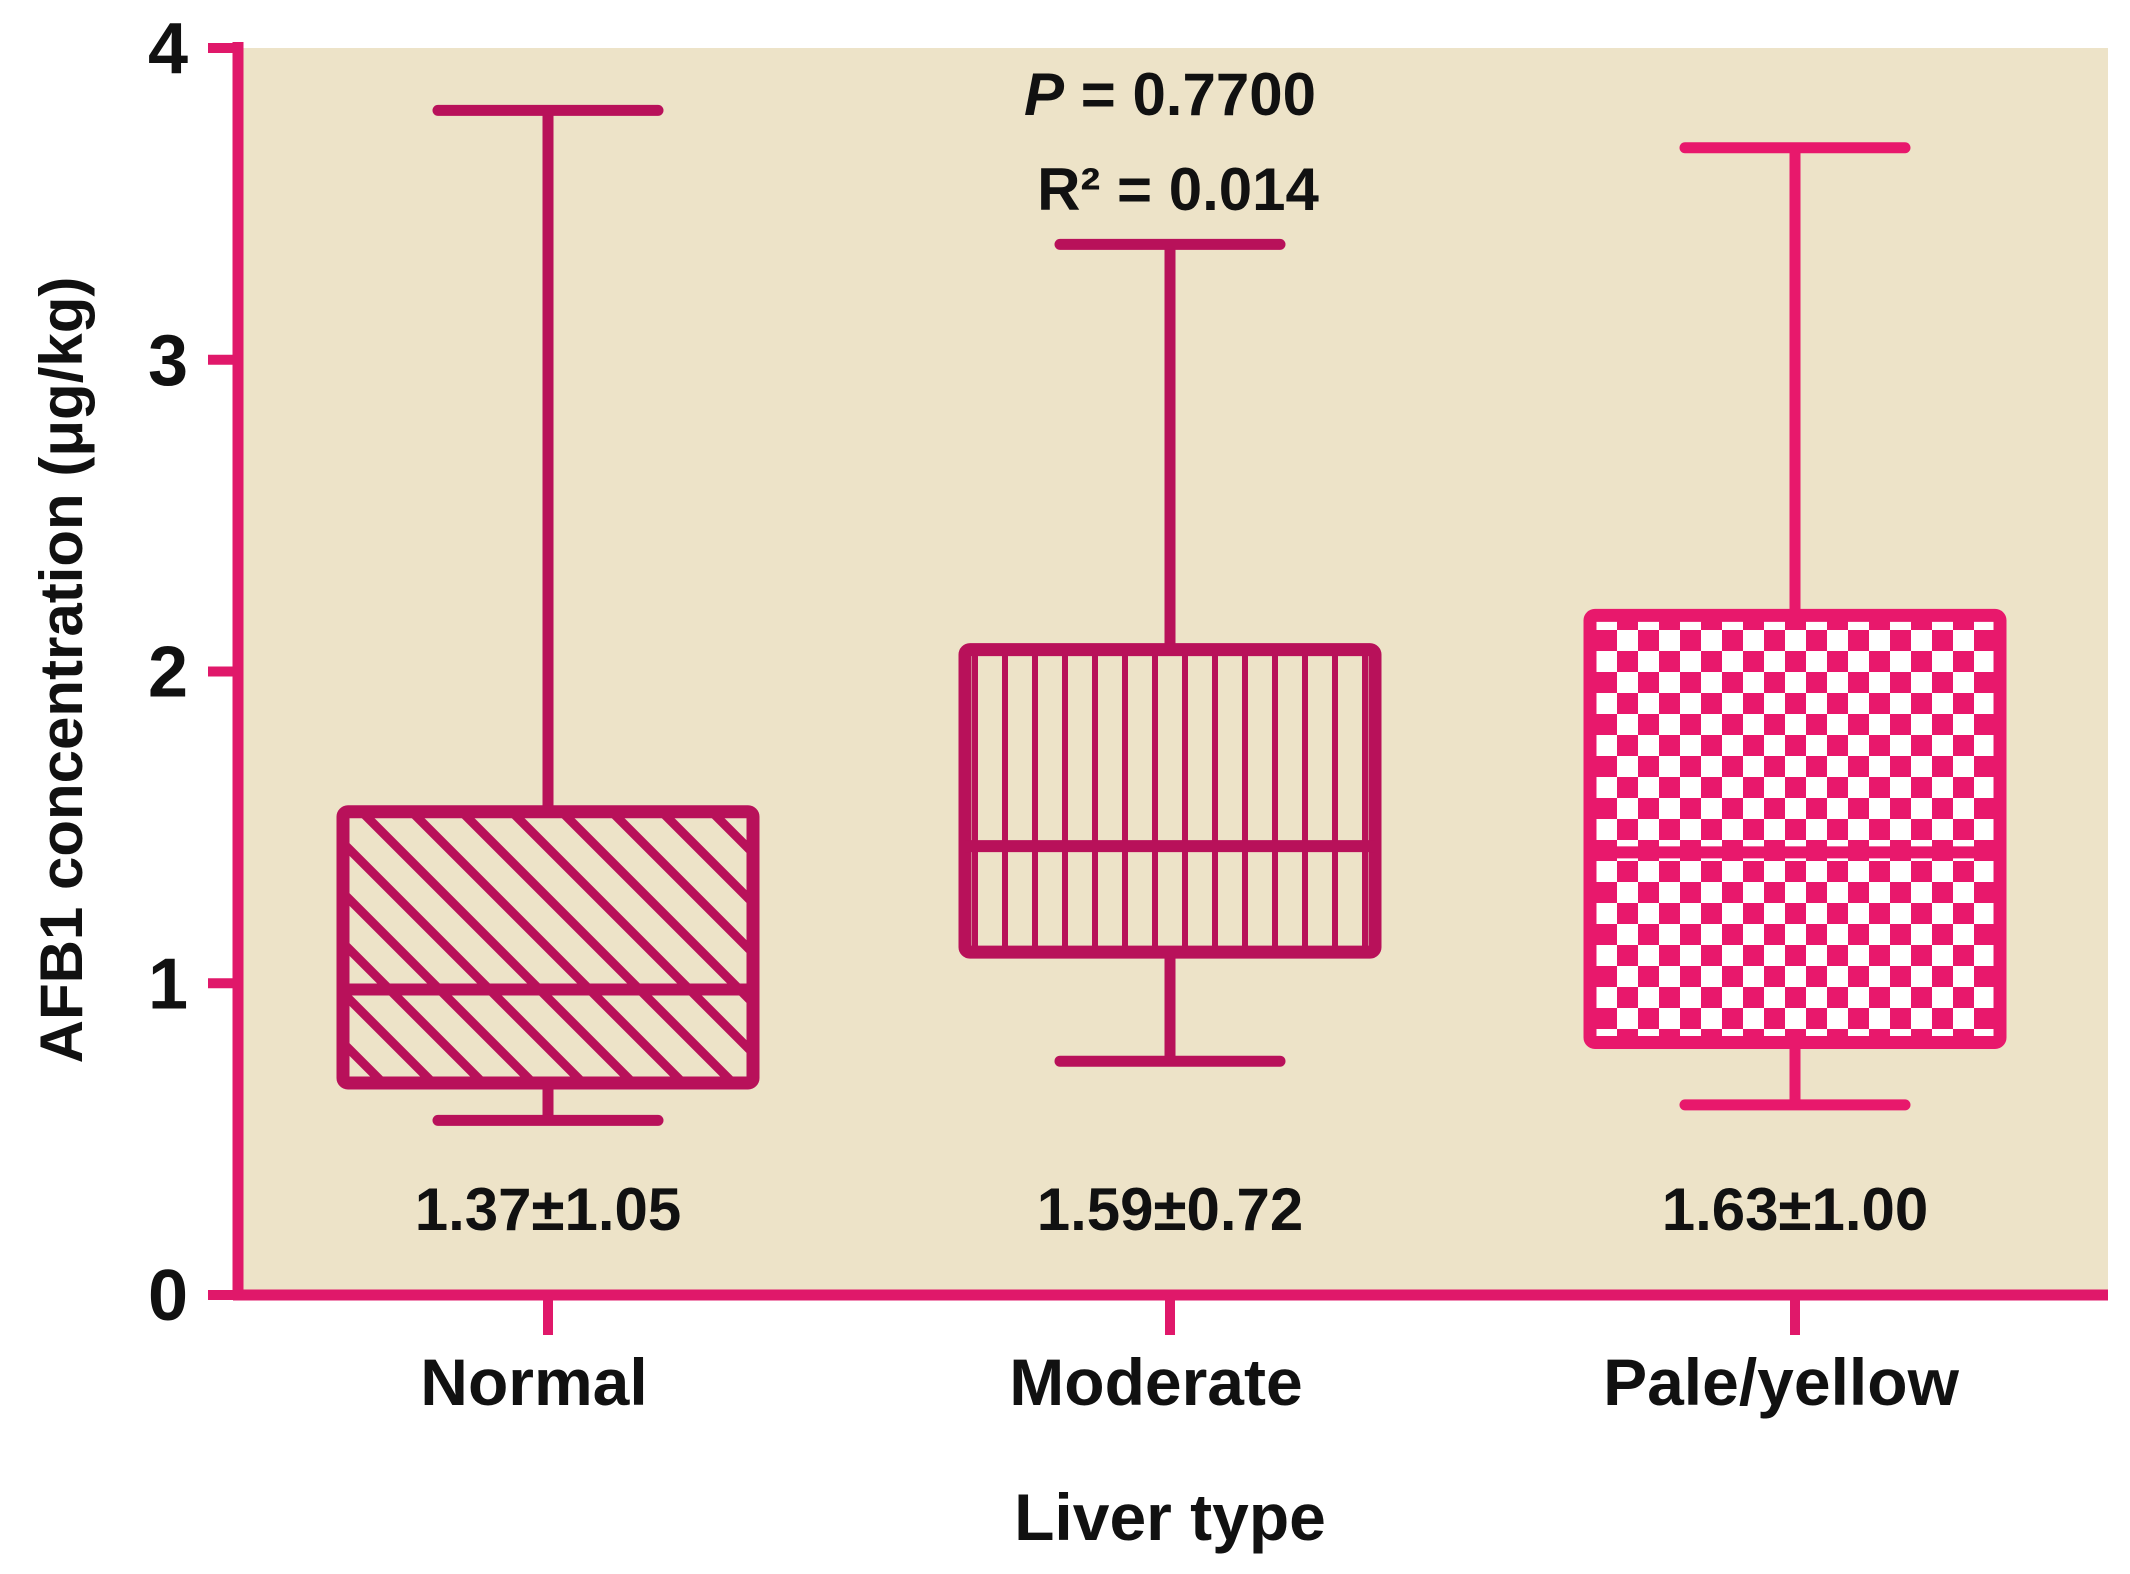 The image size is (2130, 1574). Describe the element at coordinates (1781, 1382) in the screenshot. I see `x-tick-label: Pale/yellow` at that location.